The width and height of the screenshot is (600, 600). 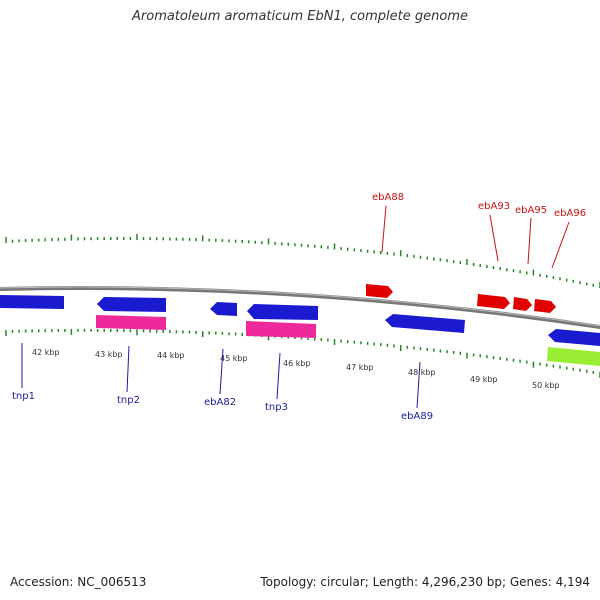 I want to click on tick-label: 50 kbp, so click(x=546, y=385).